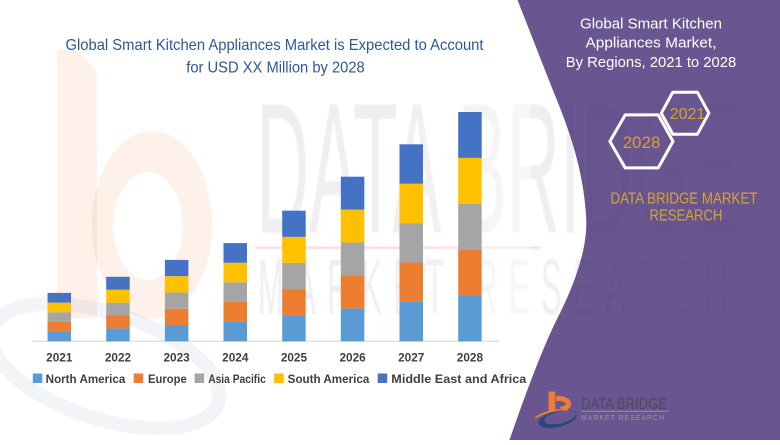  What do you see at coordinates (235, 358) in the screenshot?
I see `svg-text: 2024` at bounding box center [235, 358].